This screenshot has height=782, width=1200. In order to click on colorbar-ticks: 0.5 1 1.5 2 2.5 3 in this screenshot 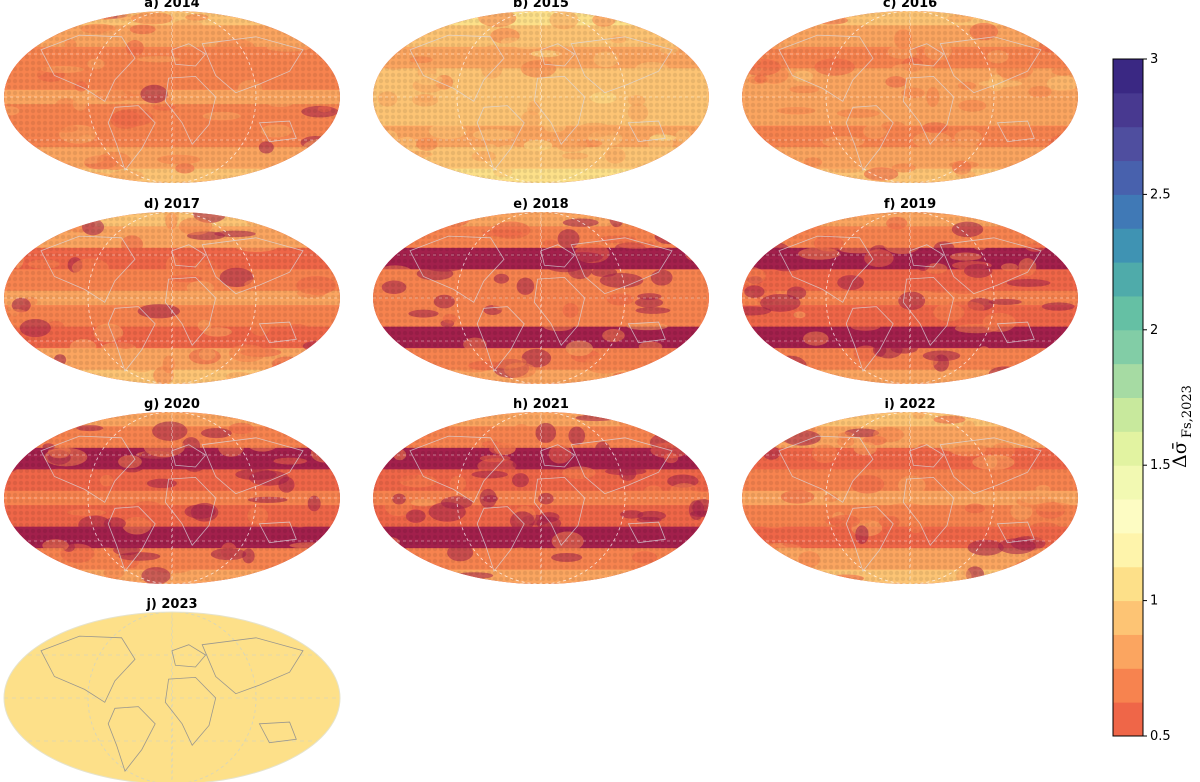, I will do `click(1157, 398)`.